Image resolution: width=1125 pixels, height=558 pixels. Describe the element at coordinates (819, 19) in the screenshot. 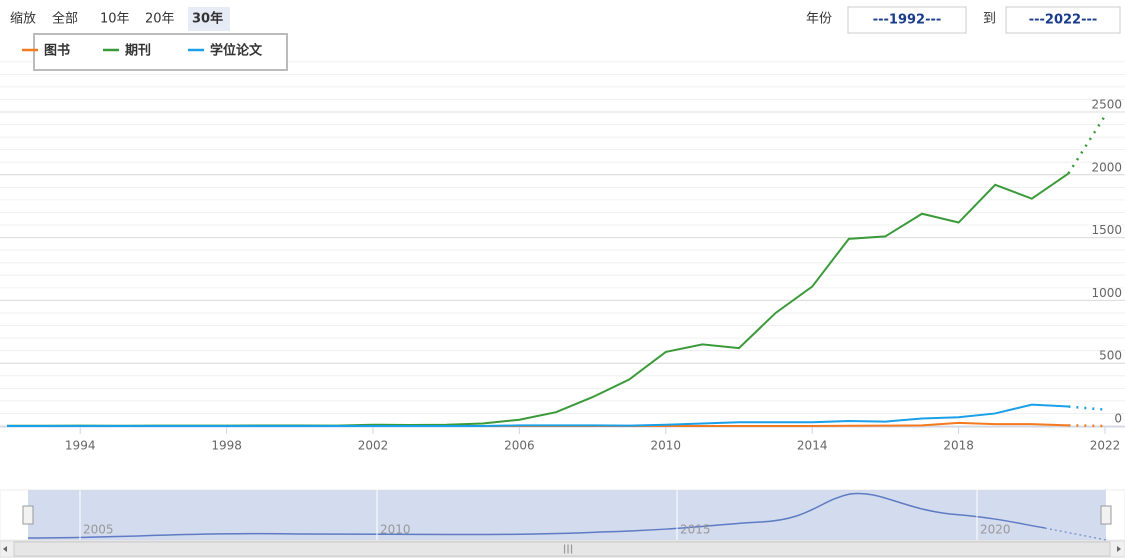

I see `range-label: 年份` at that location.